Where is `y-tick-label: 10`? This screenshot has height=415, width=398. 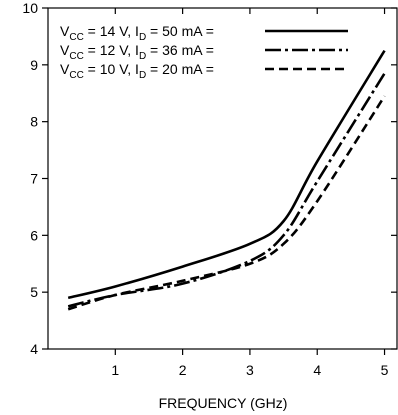 y-tick-label: 10 is located at coordinates (30, 8).